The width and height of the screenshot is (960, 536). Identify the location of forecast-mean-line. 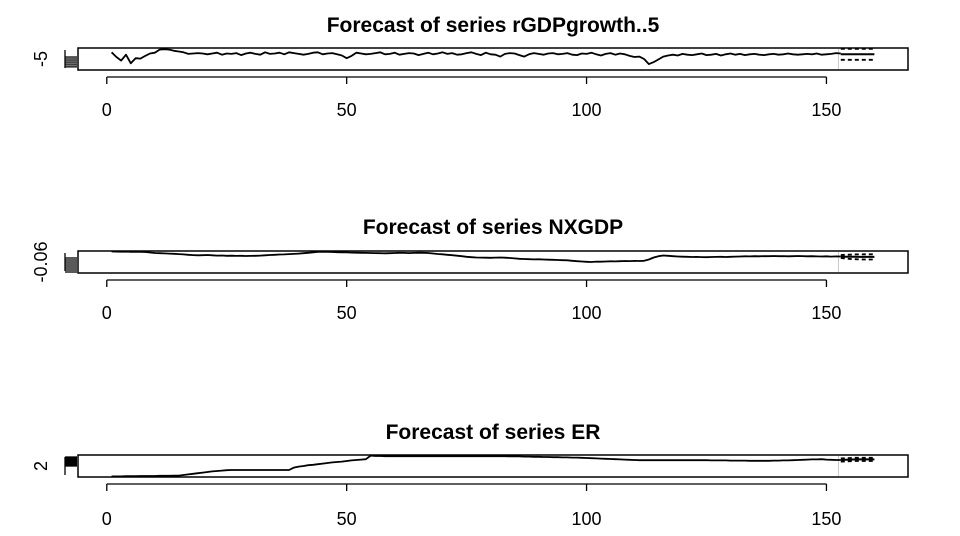
(857, 459).